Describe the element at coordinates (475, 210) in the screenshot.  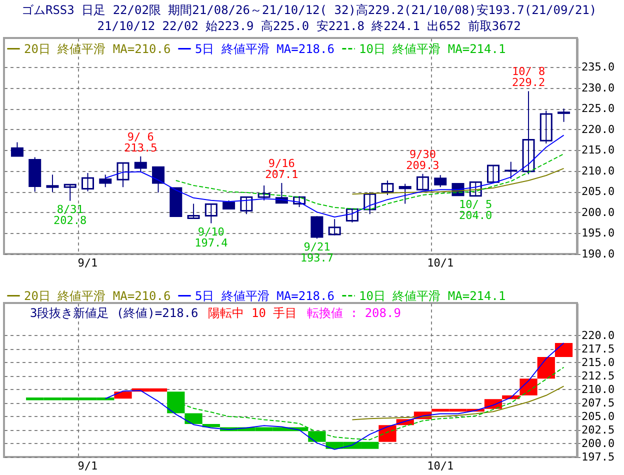
I see `annotation: 10/ 5 204.0` at that location.